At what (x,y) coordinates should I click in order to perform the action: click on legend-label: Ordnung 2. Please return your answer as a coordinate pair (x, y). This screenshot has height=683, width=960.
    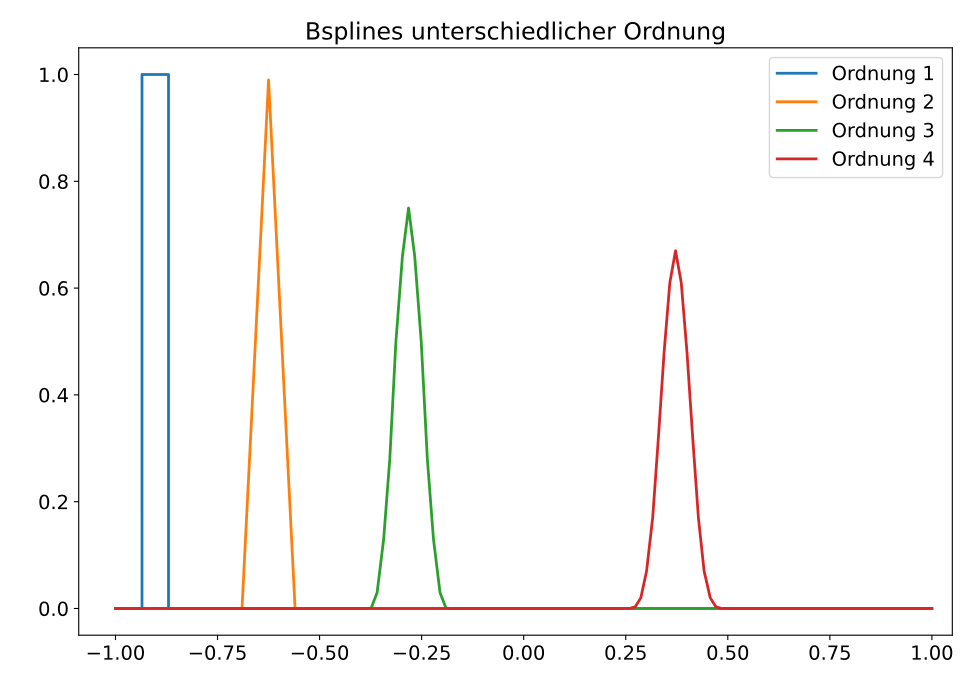
    Looking at the image, I should click on (882, 103).